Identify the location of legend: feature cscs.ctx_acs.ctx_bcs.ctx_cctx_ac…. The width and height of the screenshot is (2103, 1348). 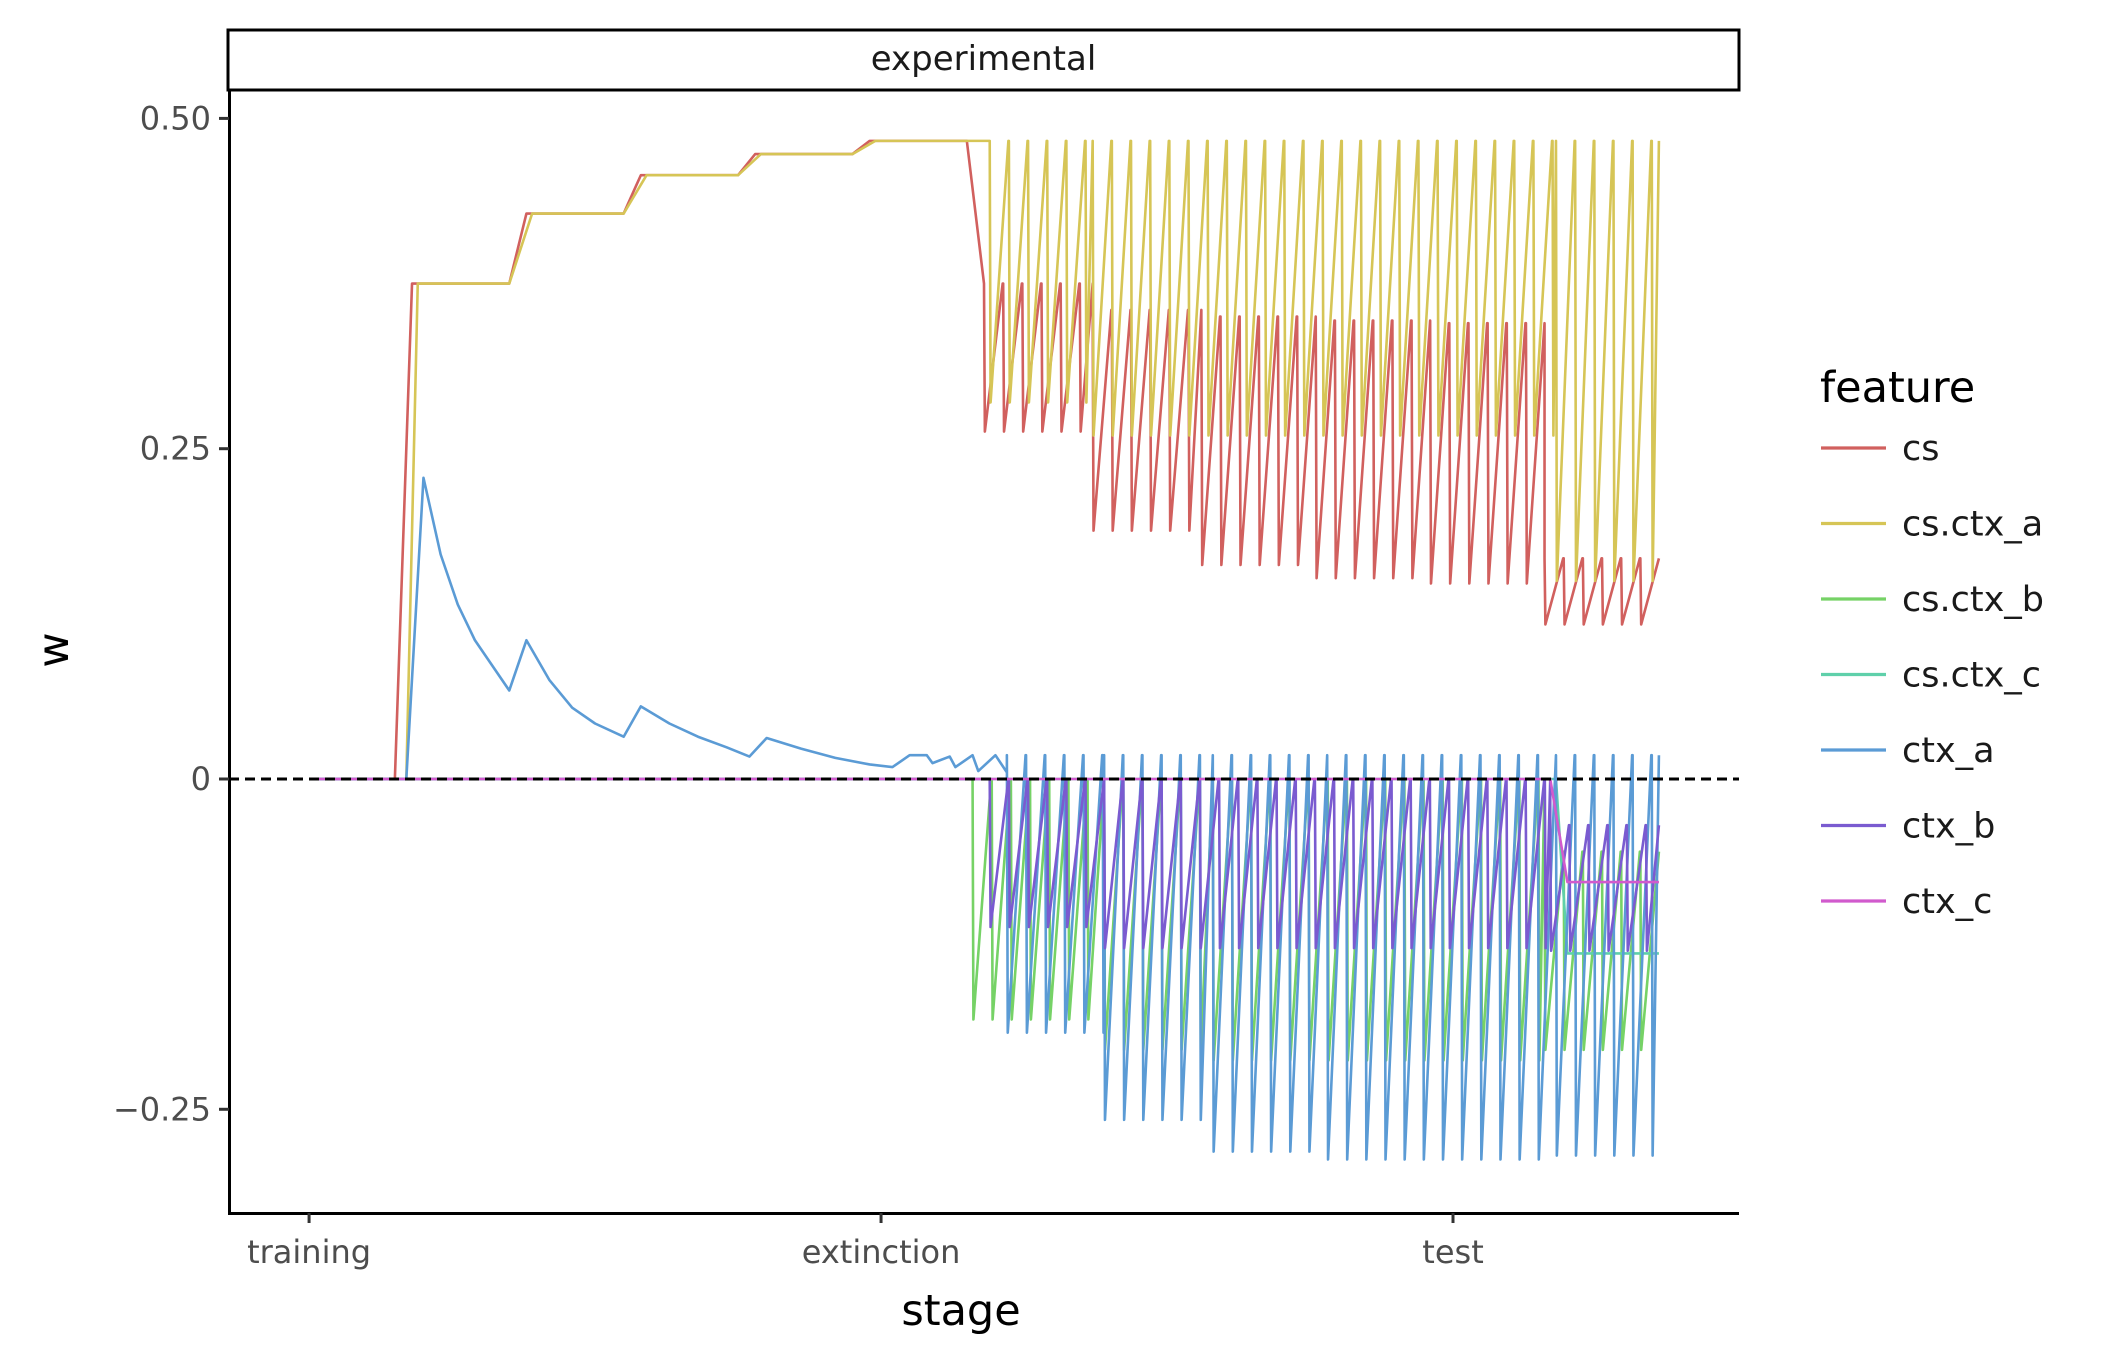
(1932, 642).